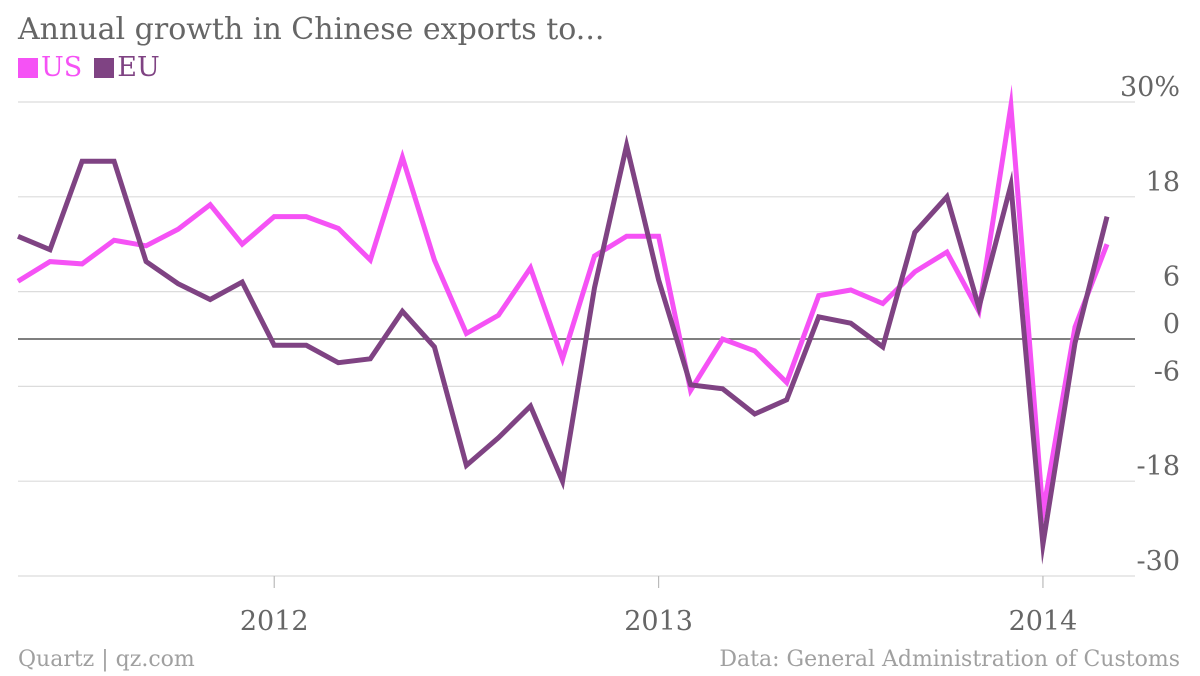 This screenshot has height=676, width=1200. What do you see at coordinates (104, 67) in the screenshot?
I see `legend-swatch-eu` at bounding box center [104, 67].